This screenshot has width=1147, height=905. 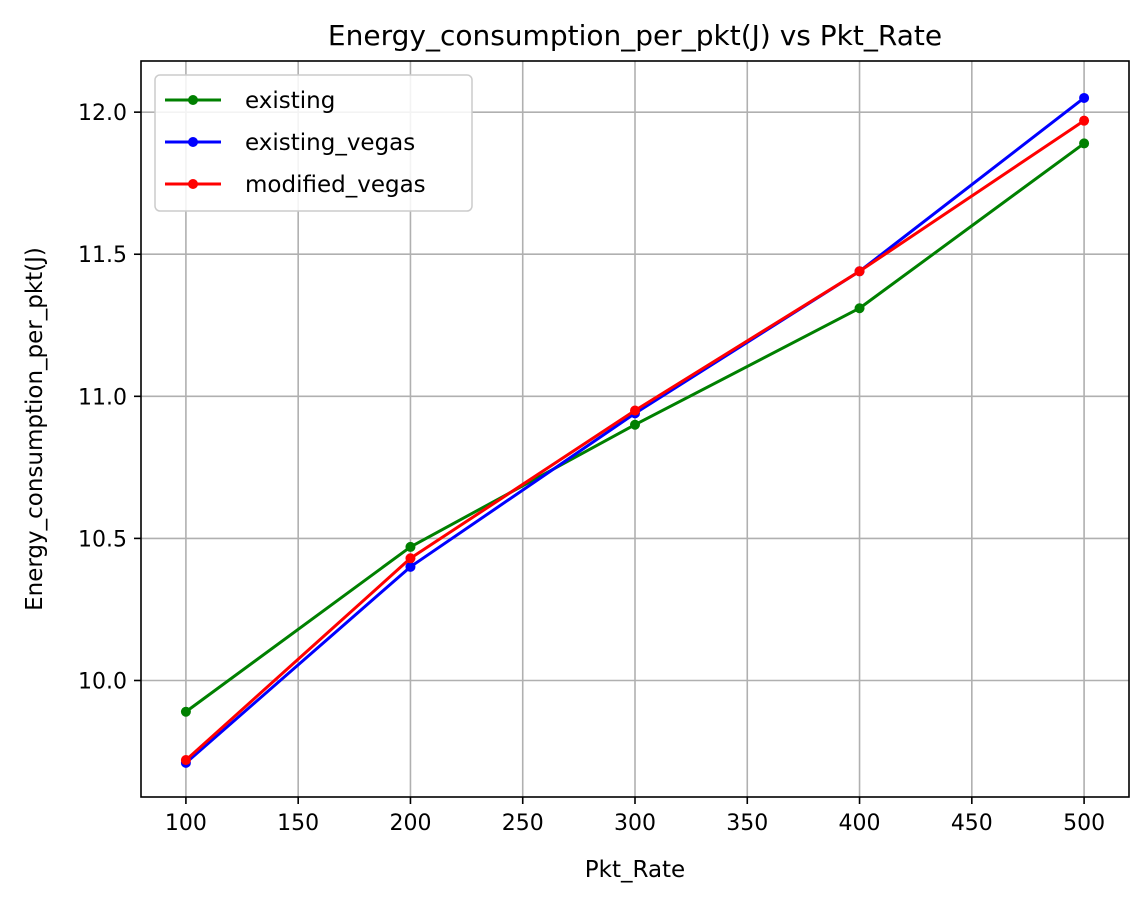 I want to click on x-tick-label: 150, so click(x=298, y=823).